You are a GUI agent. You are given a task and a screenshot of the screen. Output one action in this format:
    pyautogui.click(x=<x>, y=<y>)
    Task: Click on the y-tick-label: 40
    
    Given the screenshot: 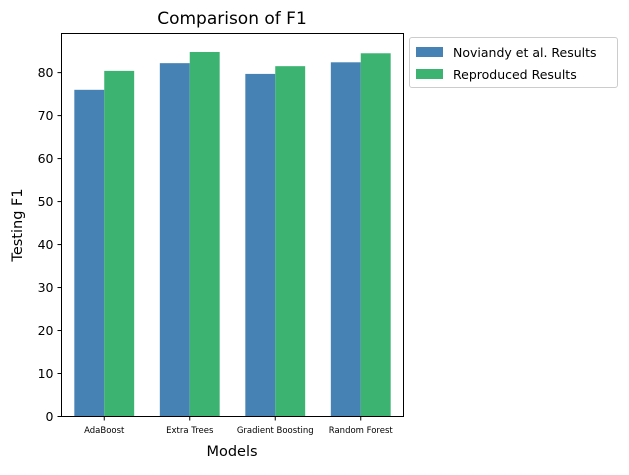 What is the action you would take?
    pyautogui.click(x=46, y=244)
    